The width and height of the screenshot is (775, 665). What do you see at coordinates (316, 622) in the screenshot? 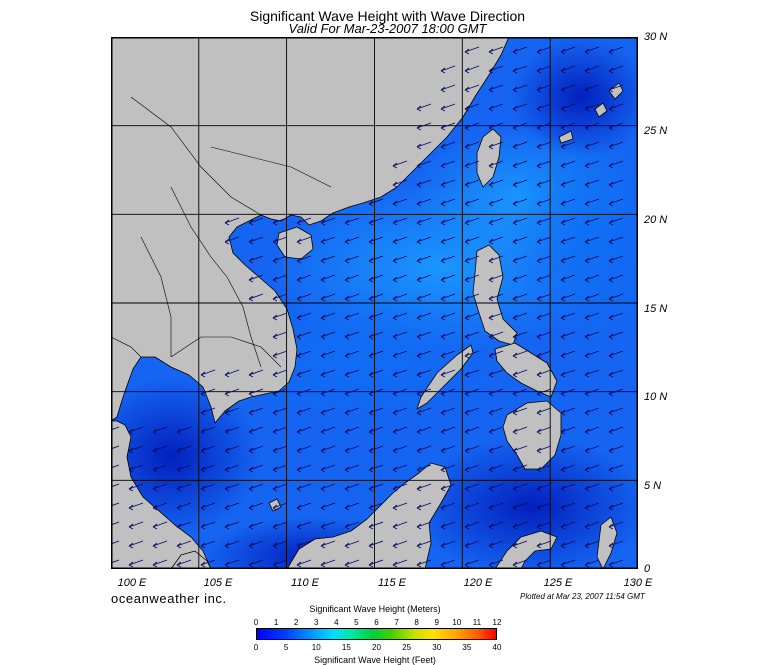
I see `colorbar-meter-tick: 3` at bounding box center [316, 622].